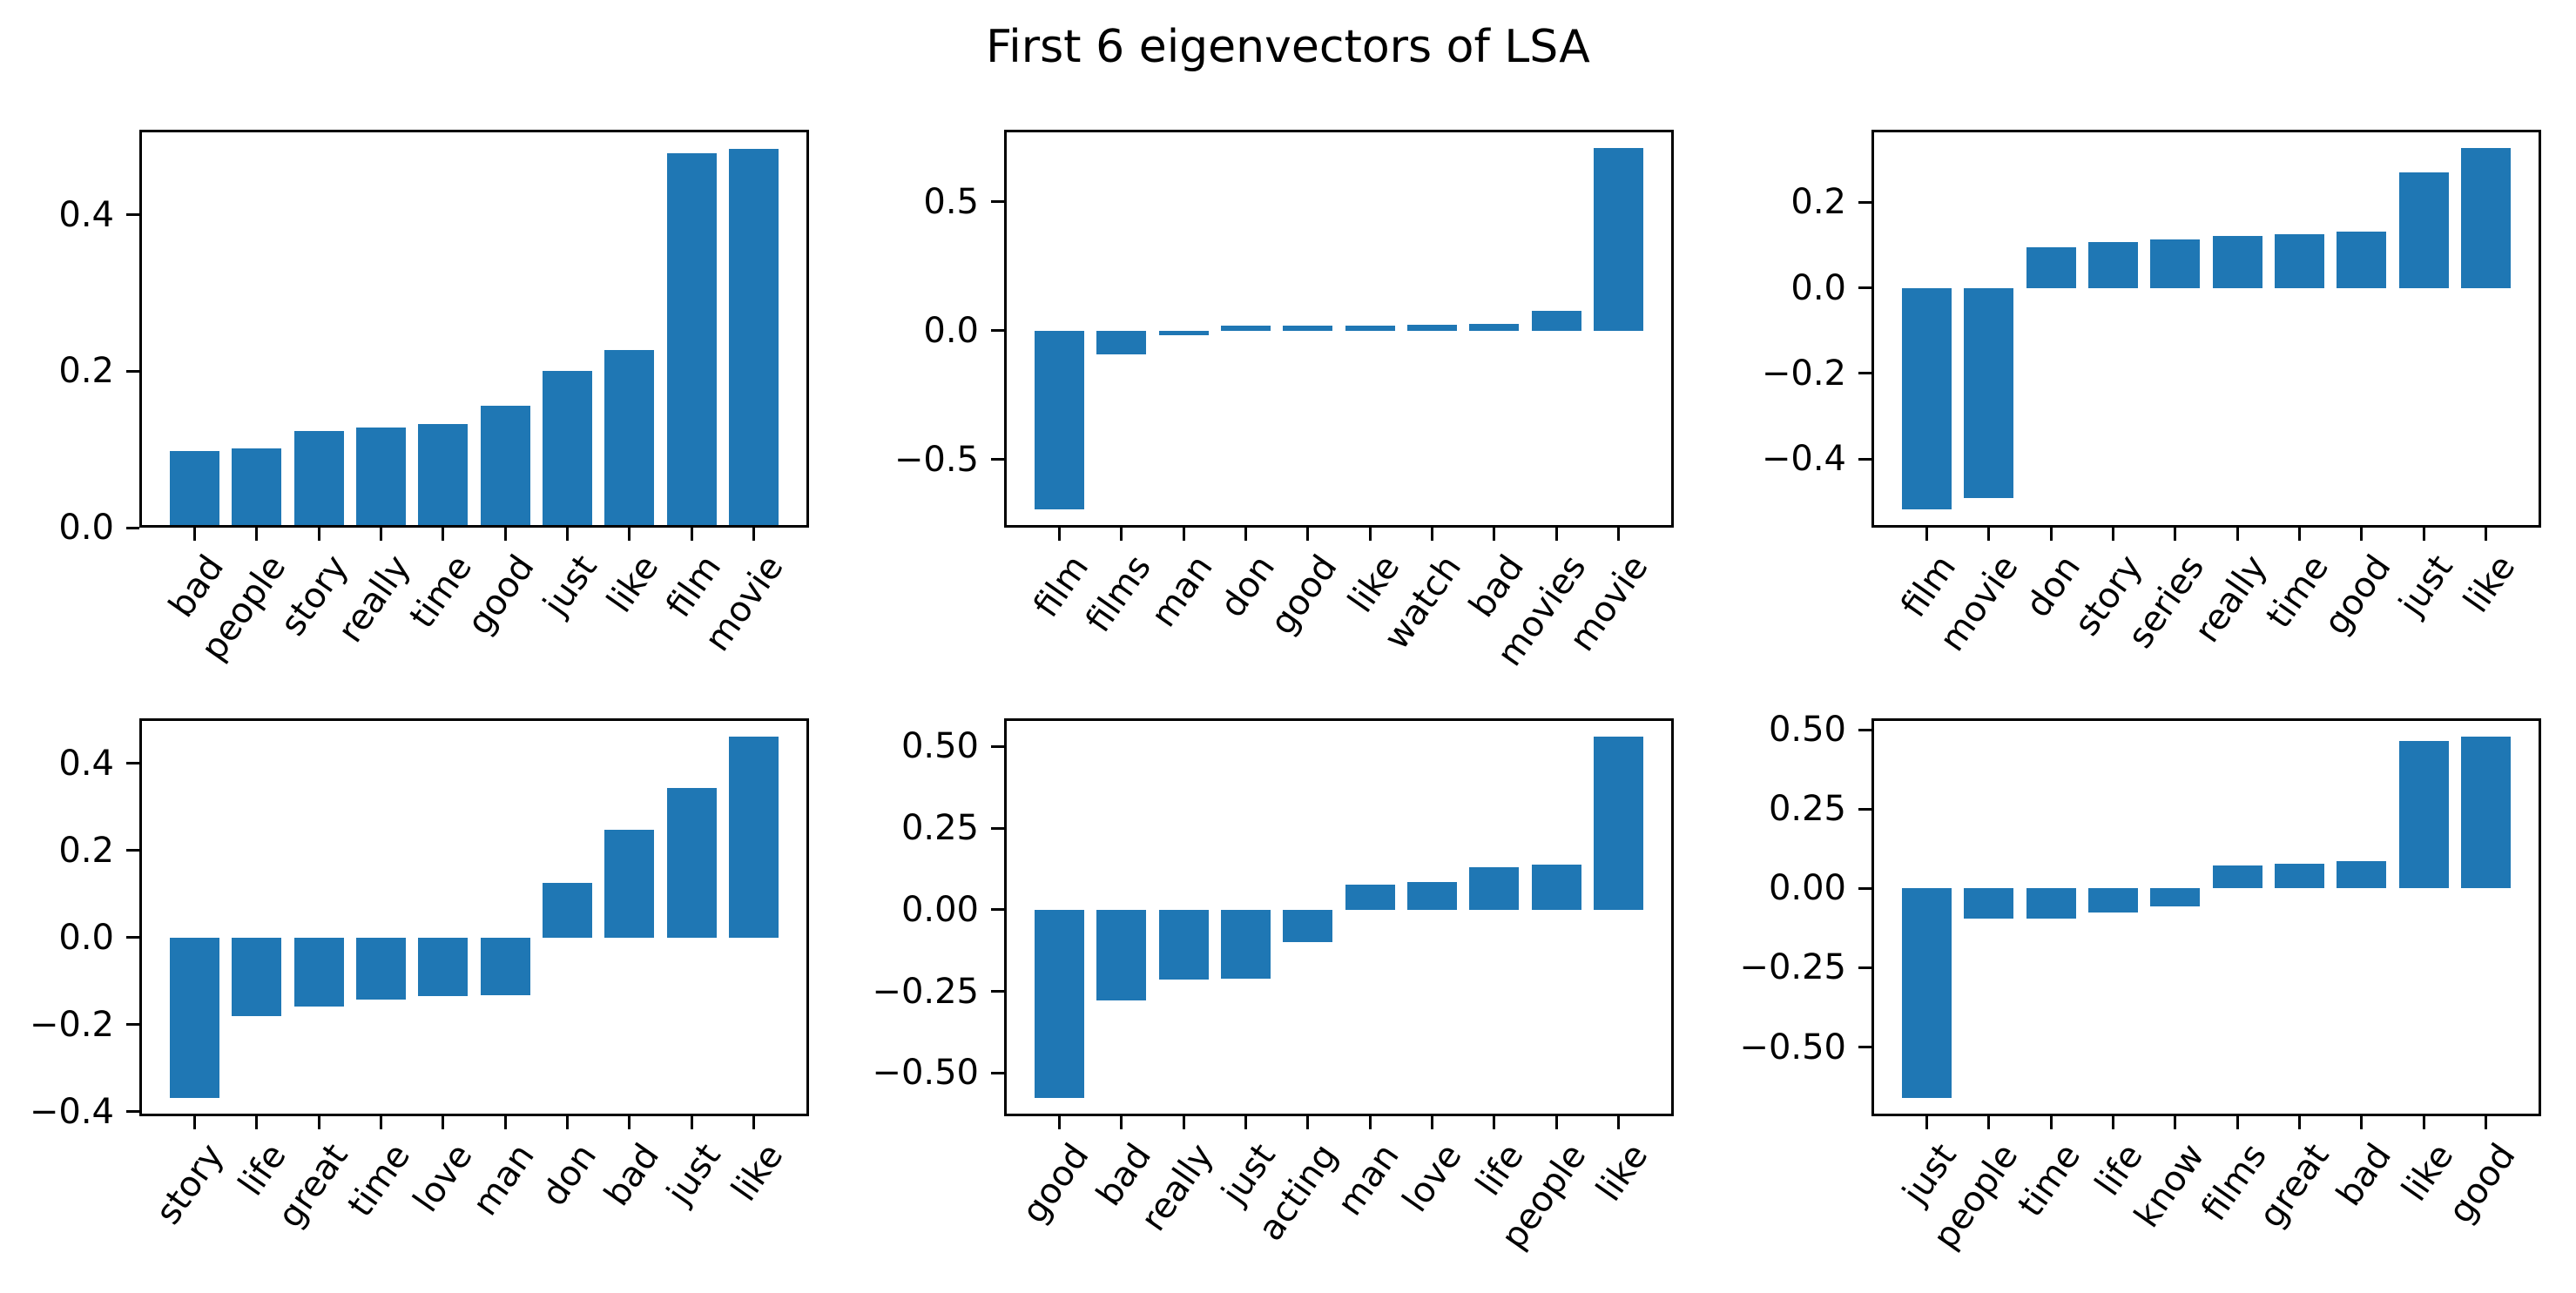 The width and height of the screenshot is (2576, 1293). What do you see at coordinates (443, 1178) in the screenshot?
I see `x-tick-label: love` at bounding box center [443, 1178].